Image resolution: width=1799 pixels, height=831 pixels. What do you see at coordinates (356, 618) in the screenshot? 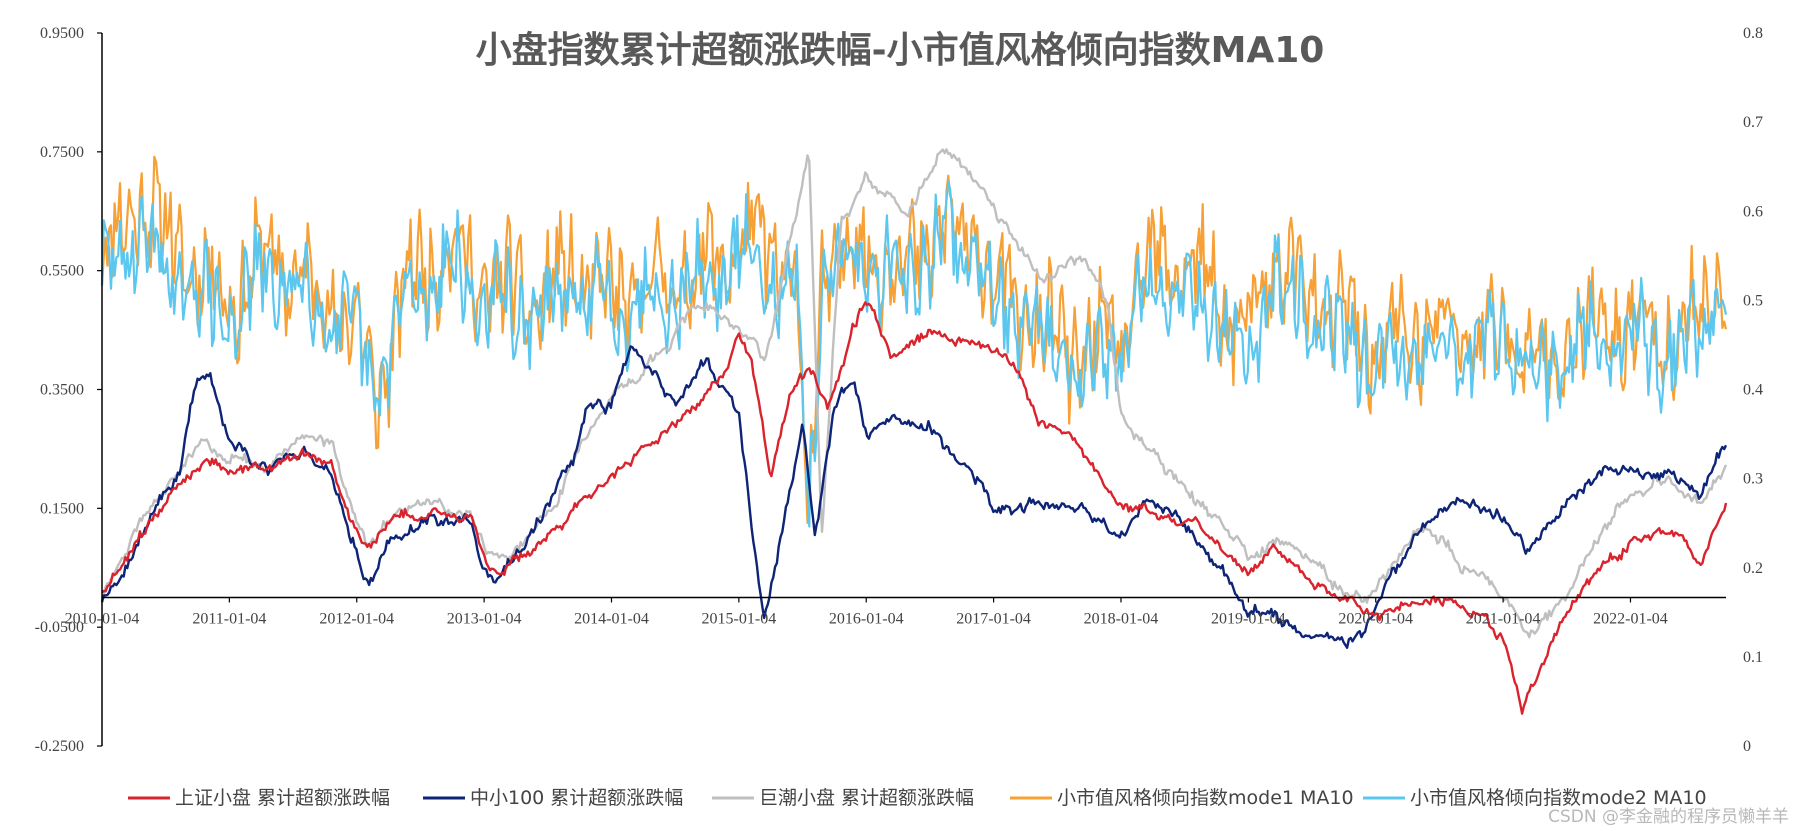
I see `x-tick-label: 2012-01-04` at bounding box center [356, 618].